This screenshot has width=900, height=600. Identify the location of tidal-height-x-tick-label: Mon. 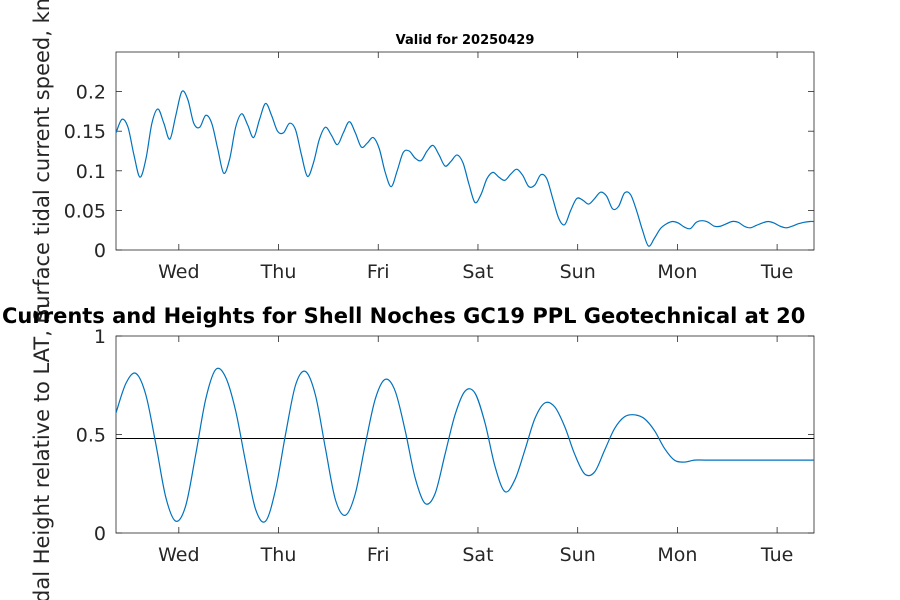
(677, 555).